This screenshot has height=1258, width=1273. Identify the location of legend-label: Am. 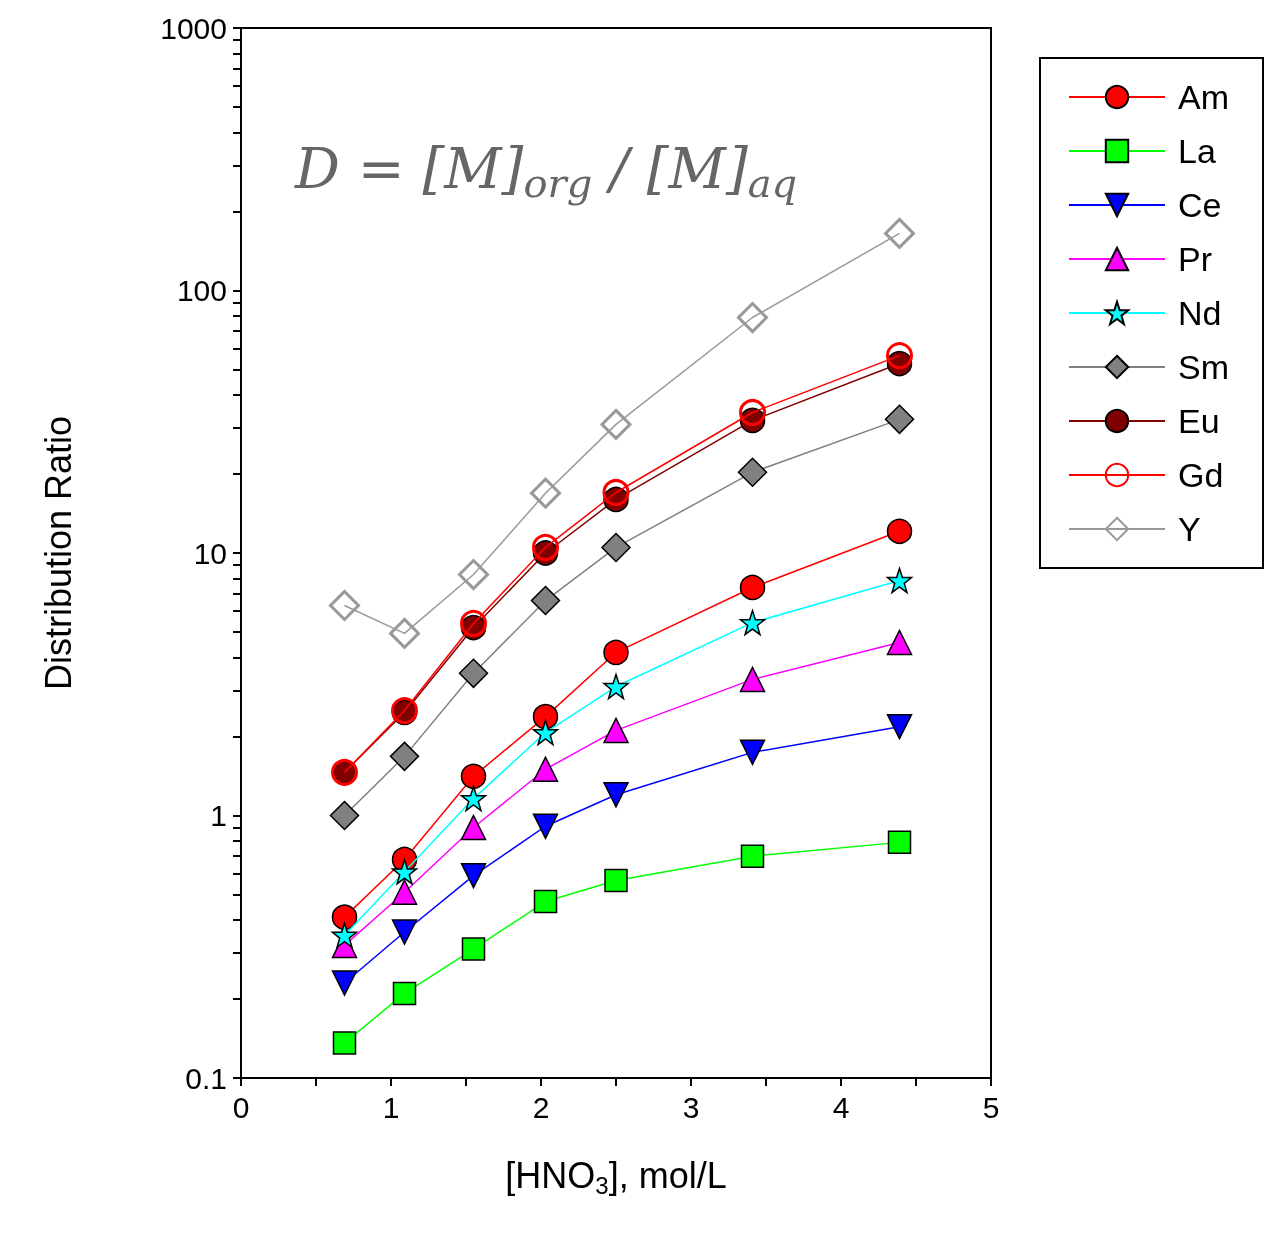
(1203, 97).